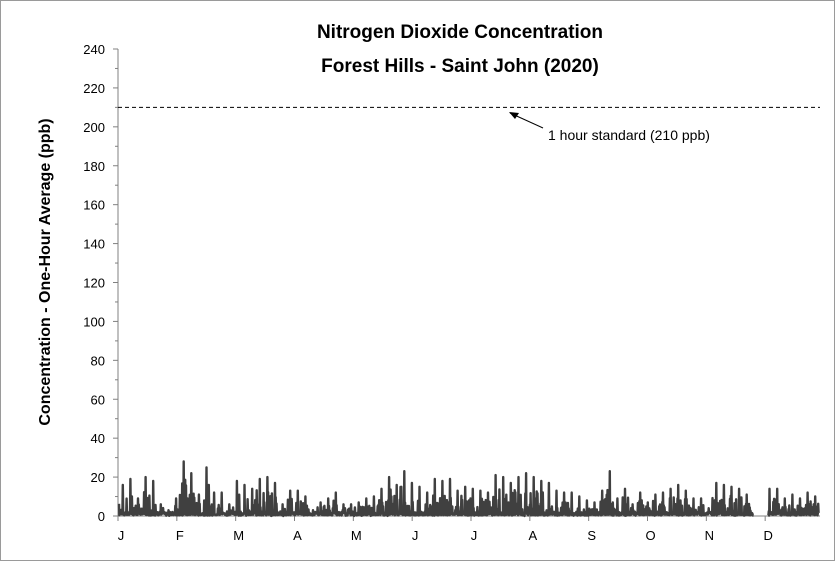  Describe the element at coordinates (709, 535) in the screenshot. I see `x-tick-label: N` at that location.